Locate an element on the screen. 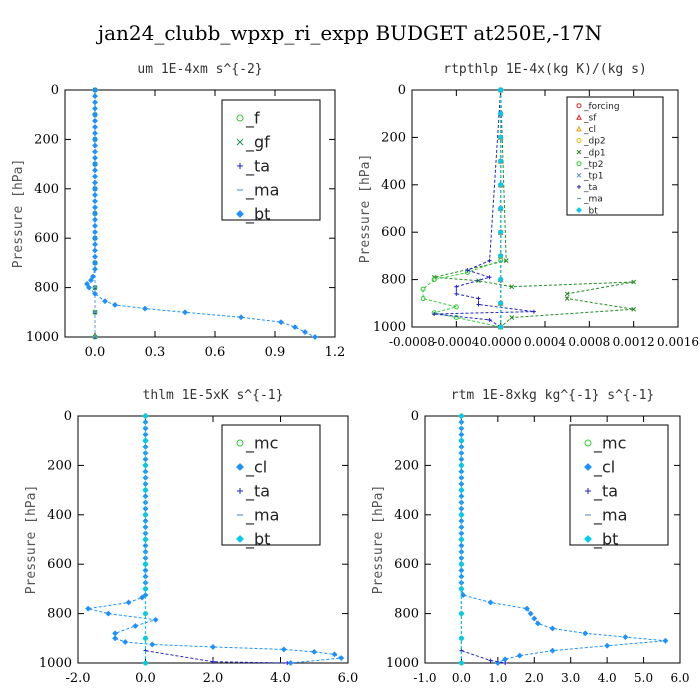 Image resolution: width=700 pixels, height=700 pixels. legend-label: _gf is located at coordinates (257, 143).